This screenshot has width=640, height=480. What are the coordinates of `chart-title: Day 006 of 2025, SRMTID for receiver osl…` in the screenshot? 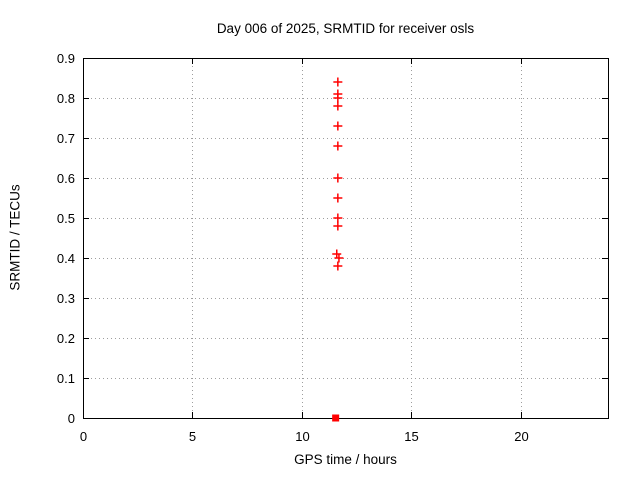 It's located at (345, 28).